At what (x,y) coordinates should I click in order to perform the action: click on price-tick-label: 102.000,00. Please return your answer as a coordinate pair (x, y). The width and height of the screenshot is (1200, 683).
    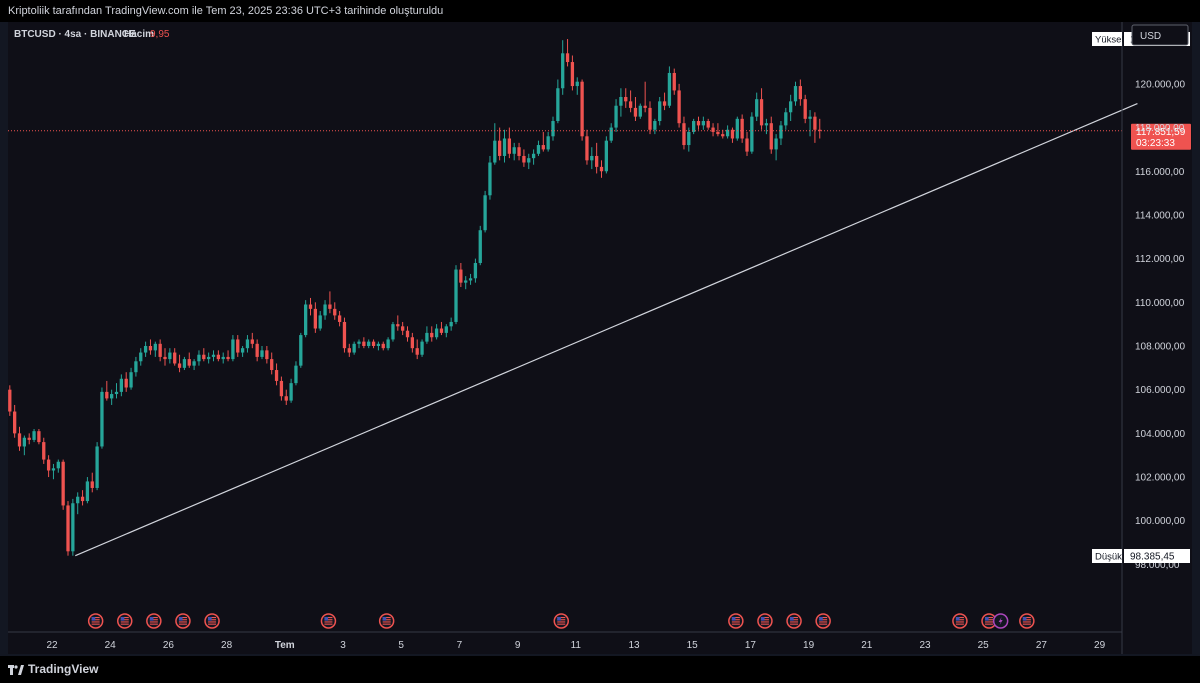
    Looking at the image, I should click on (1160, 478).